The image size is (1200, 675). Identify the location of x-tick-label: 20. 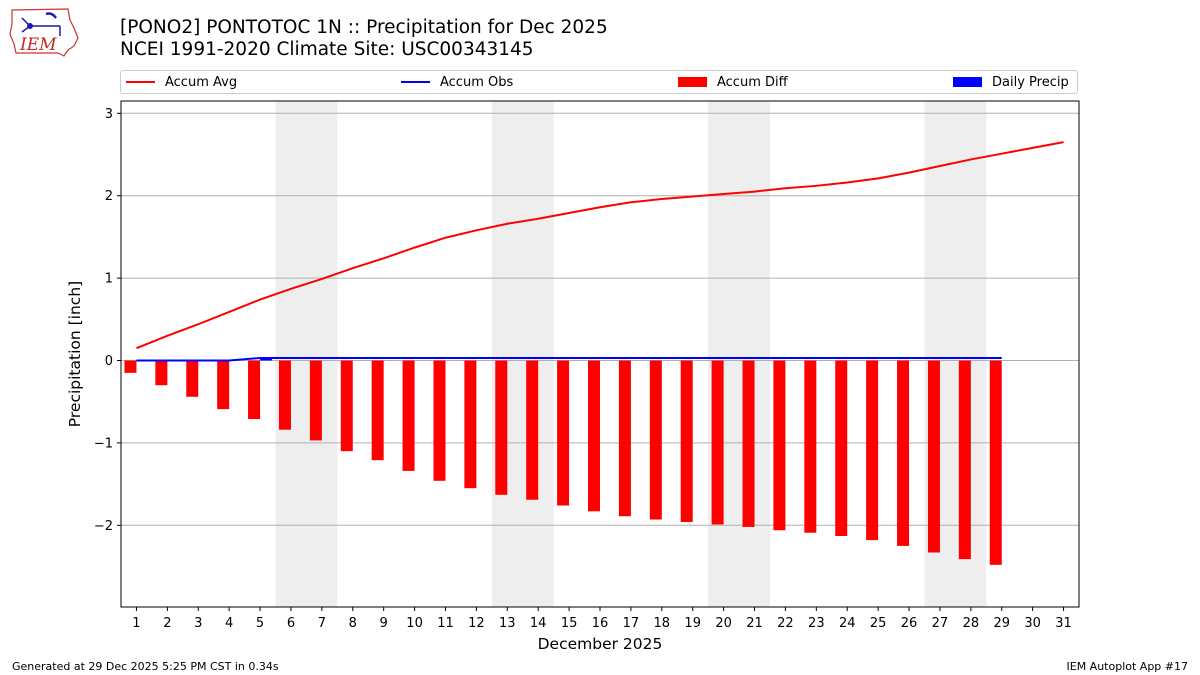
(723, 623).